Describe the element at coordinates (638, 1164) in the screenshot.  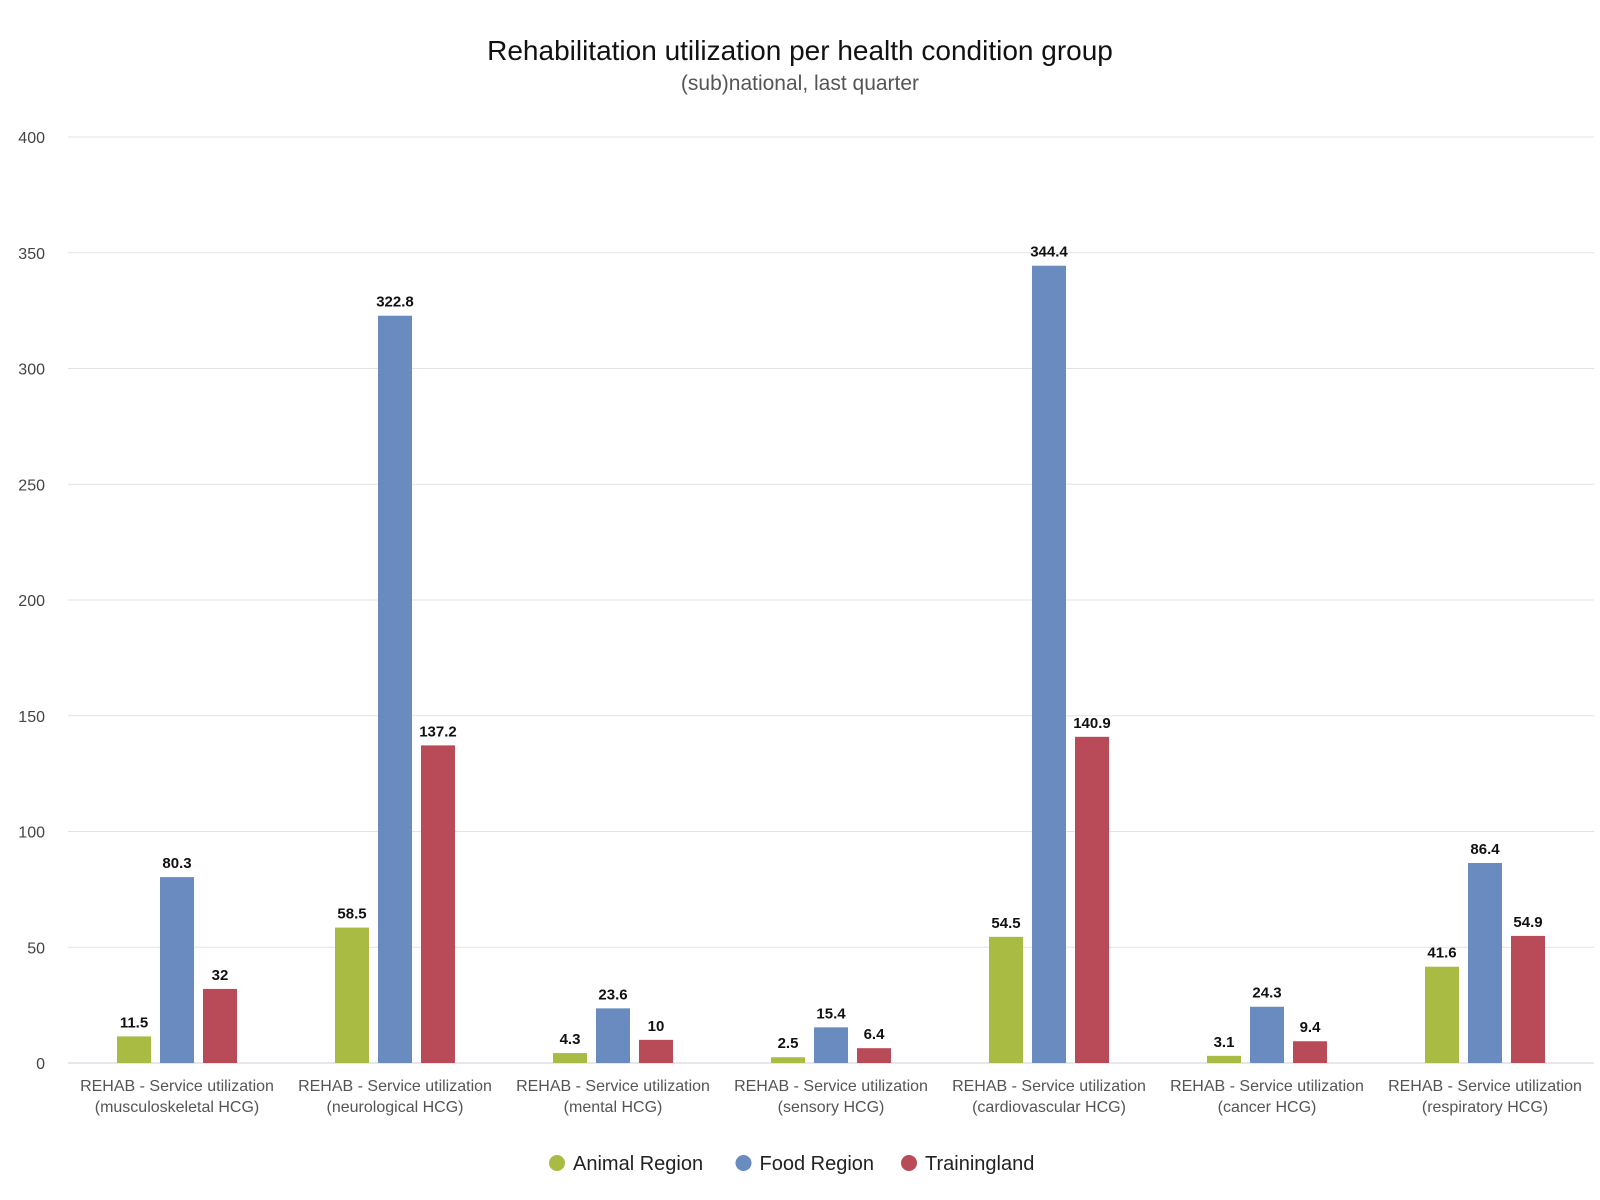
I see `legend-label: Animal Region` at that location.